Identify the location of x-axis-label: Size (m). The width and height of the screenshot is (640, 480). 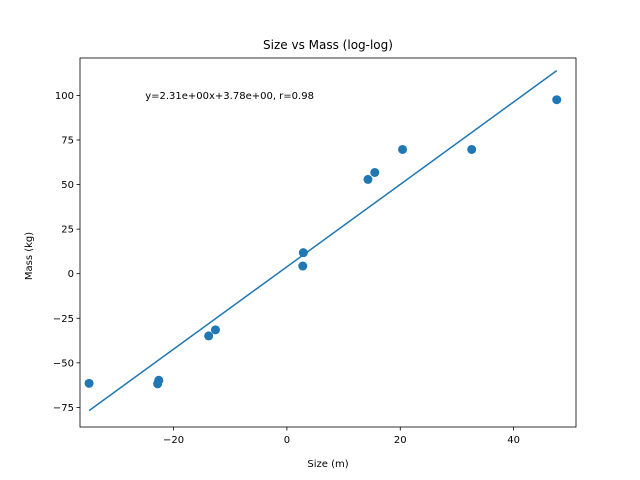
(327, 464).